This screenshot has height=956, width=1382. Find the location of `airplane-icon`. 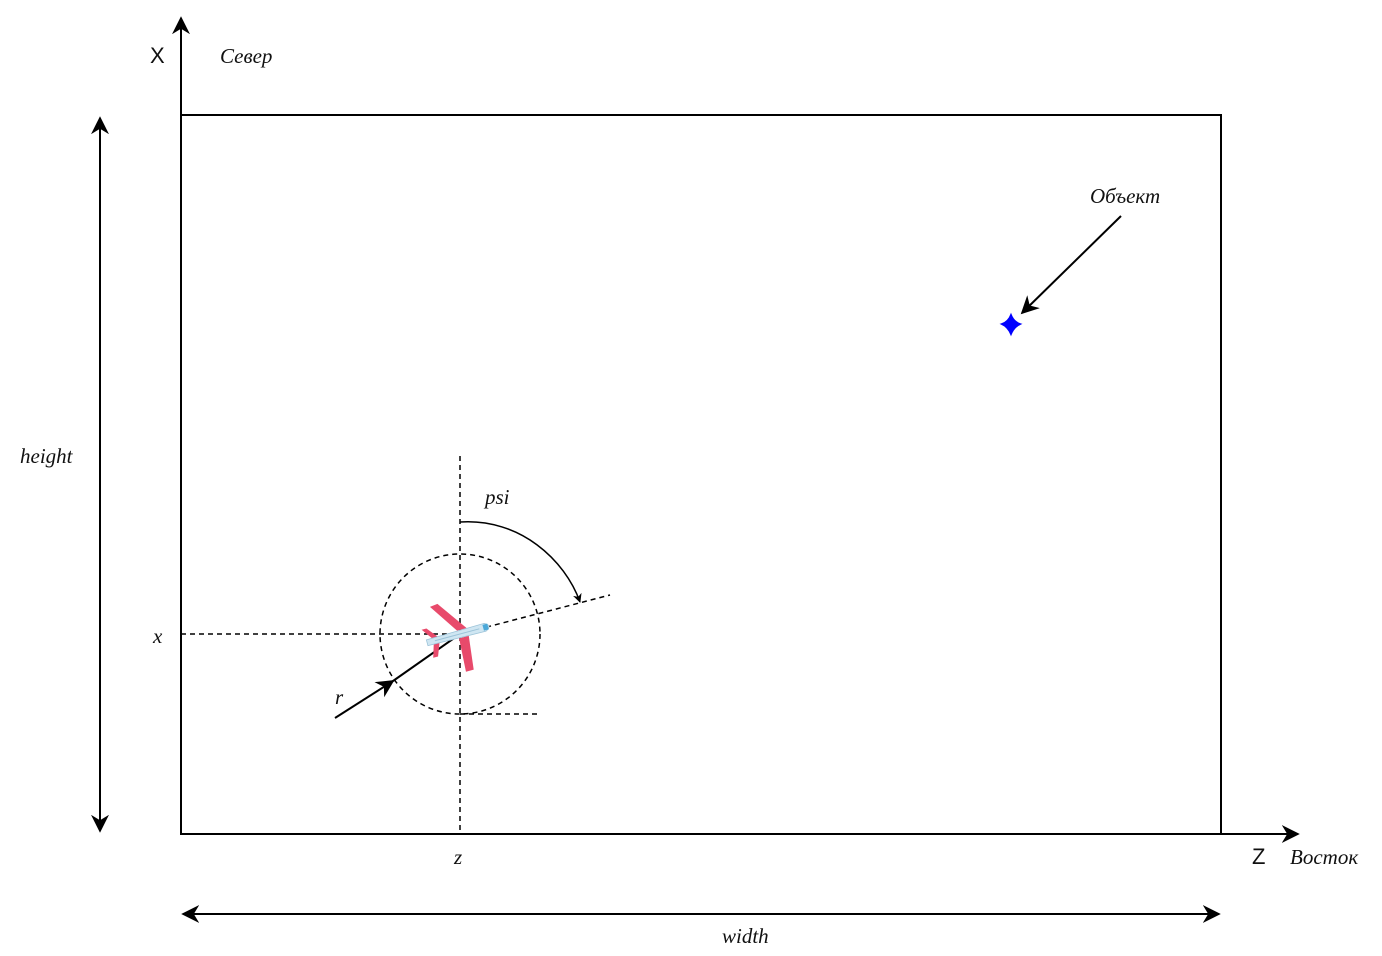

airplane-icon is located at coordinates (455, 637).